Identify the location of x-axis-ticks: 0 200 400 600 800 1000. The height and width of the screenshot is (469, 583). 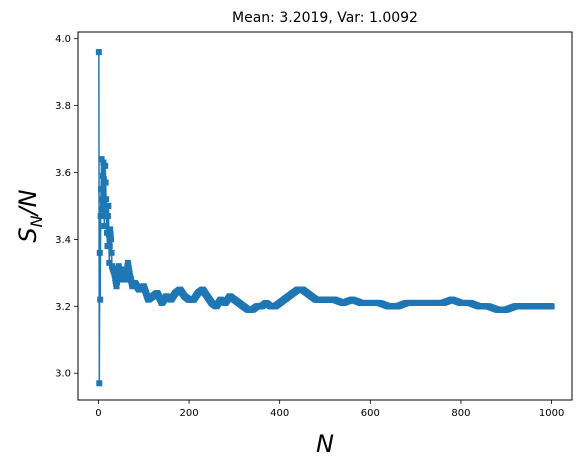
(329, 409).